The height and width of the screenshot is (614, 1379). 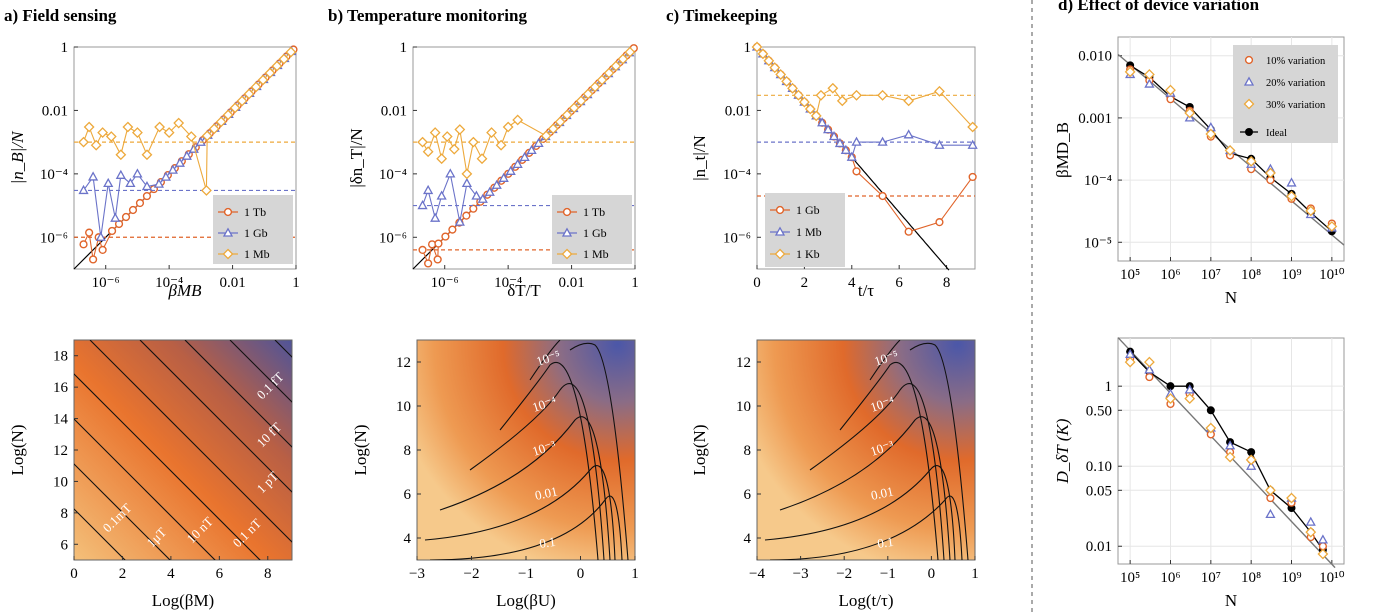 What do you see at coordinates (445, 283) in the screenshot?
I see `b-top-xtick-label: 10⁻⁶` at bounding box center [445, 283].